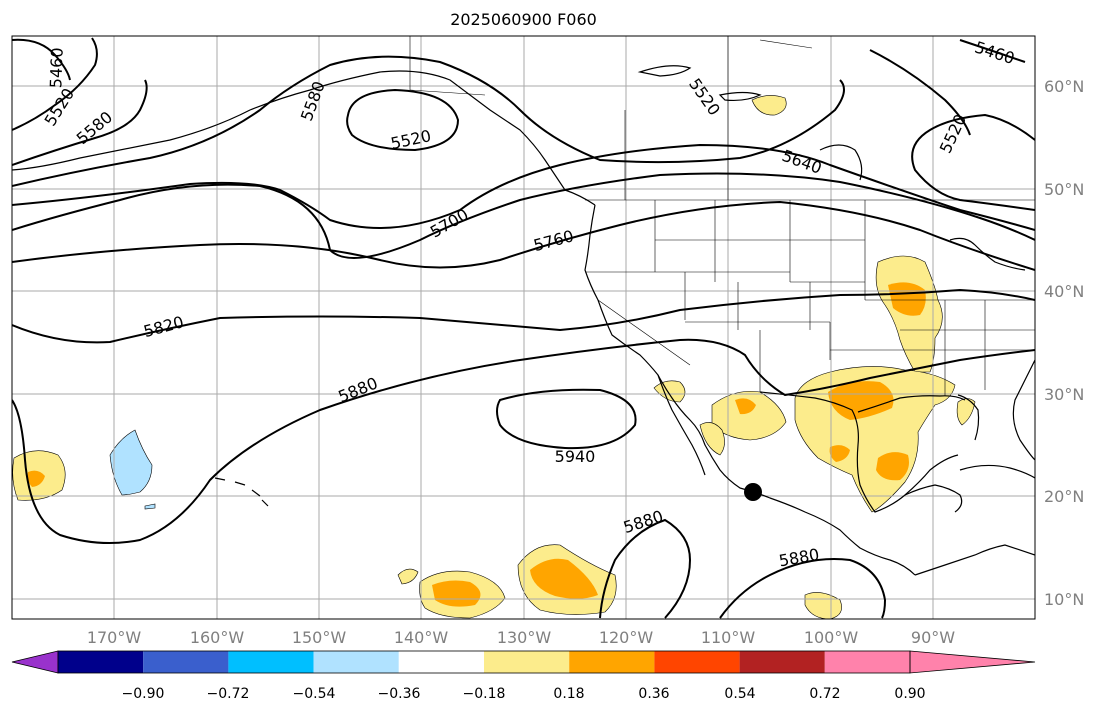  Describe the element at coordinates (1064, 496) in the screenshot. I see `lat-label: 20°N` at that location.